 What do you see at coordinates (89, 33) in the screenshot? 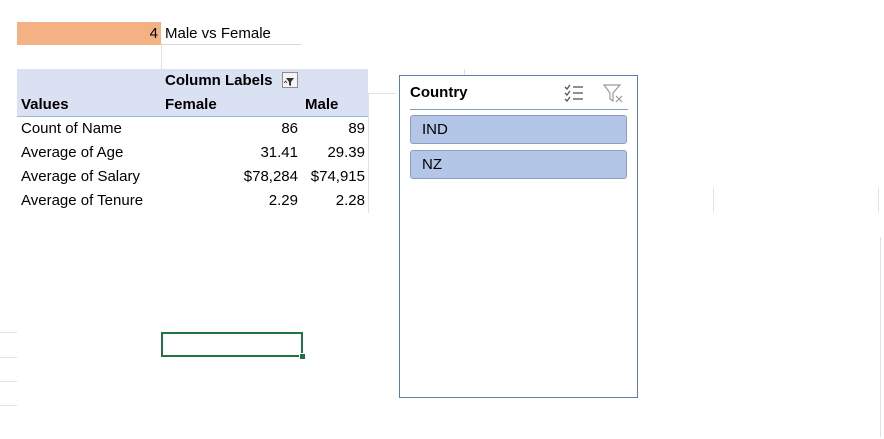
I see `count-cell: 4` at bounding box center [89, 33].